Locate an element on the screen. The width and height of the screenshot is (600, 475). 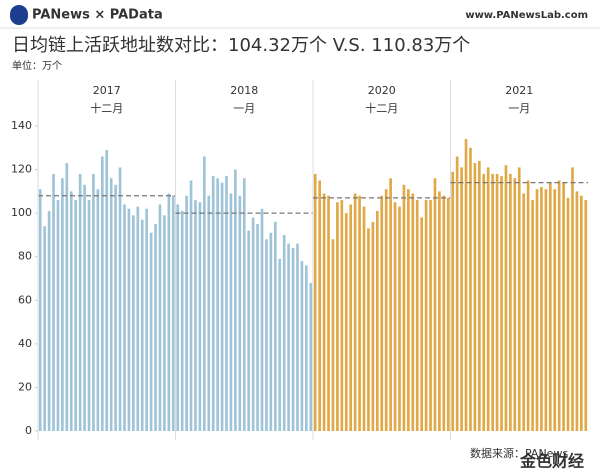
panel-month: 一月 is located at coordinates (244, 108).